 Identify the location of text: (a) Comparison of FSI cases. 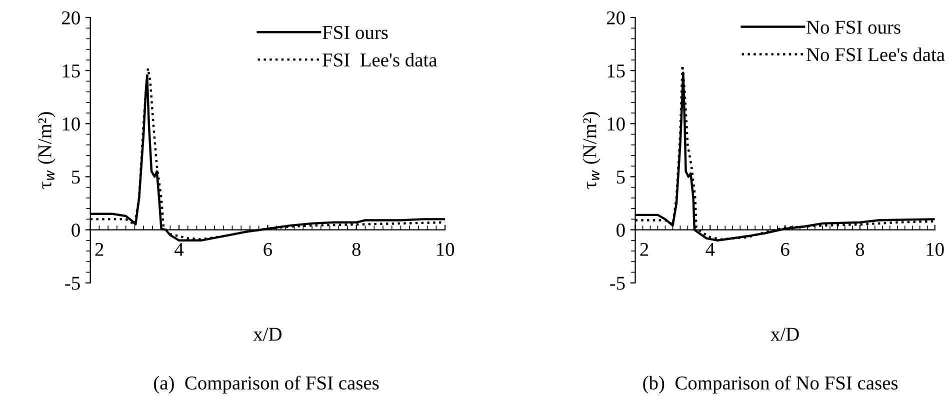
(266, 385).